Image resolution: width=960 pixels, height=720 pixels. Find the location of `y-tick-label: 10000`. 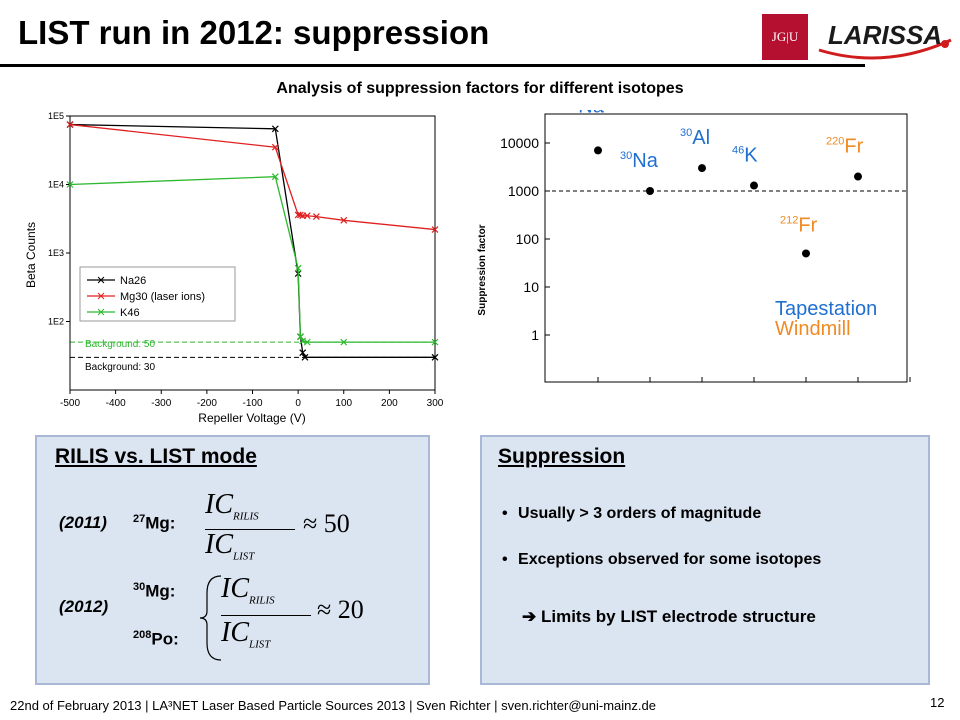

y-tick-label: 10000 is located at coordinates (519, 143).